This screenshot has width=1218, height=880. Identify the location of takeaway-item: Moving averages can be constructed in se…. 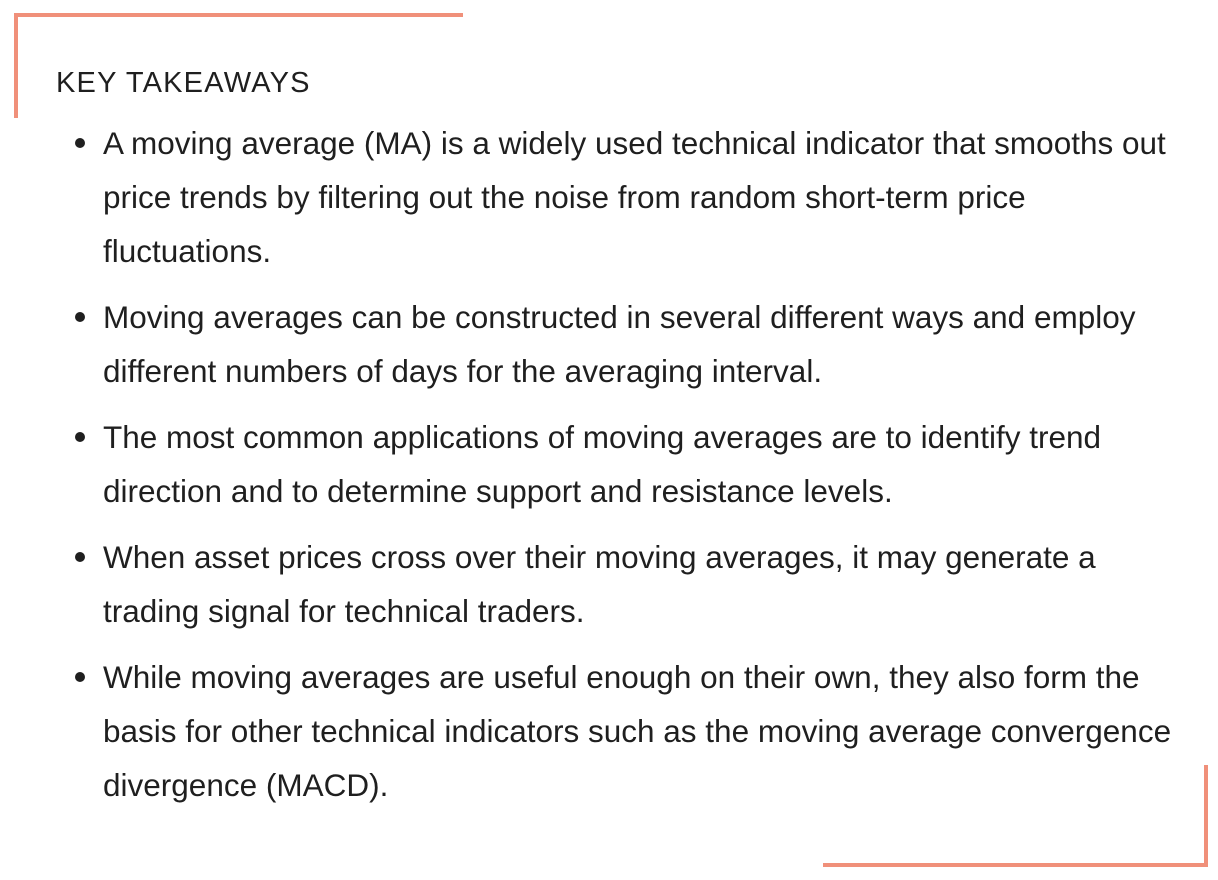
(622, 344).